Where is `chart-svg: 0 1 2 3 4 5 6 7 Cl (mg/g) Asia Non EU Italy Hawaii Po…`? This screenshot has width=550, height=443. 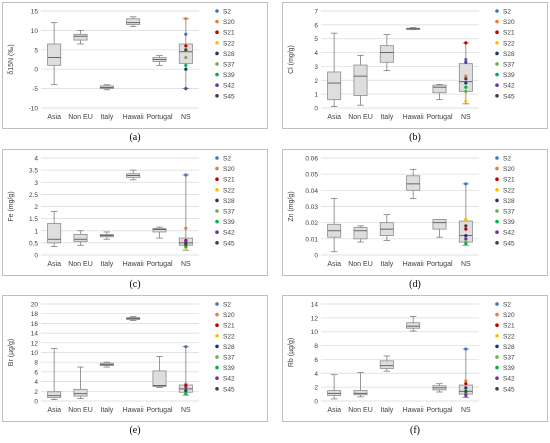
chart-svg: 0 1 2 3 4 5 6 7 Cl (mg/g) Asia Non EU Italy Hawaii Po… is located at coordinates (401, 65).